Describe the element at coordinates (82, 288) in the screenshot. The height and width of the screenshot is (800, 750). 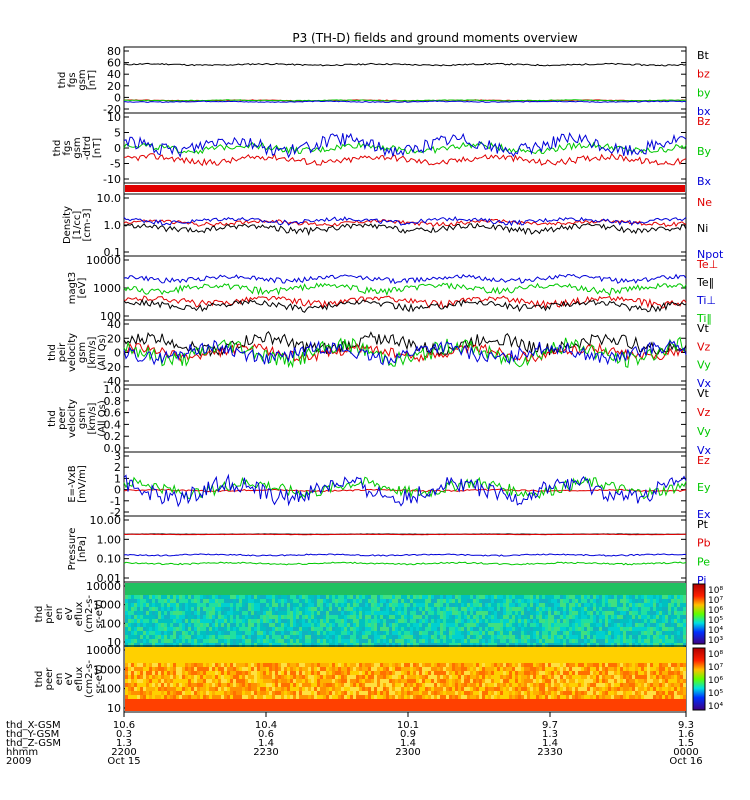
I see `panel-ylabel: [eV]` at that location.